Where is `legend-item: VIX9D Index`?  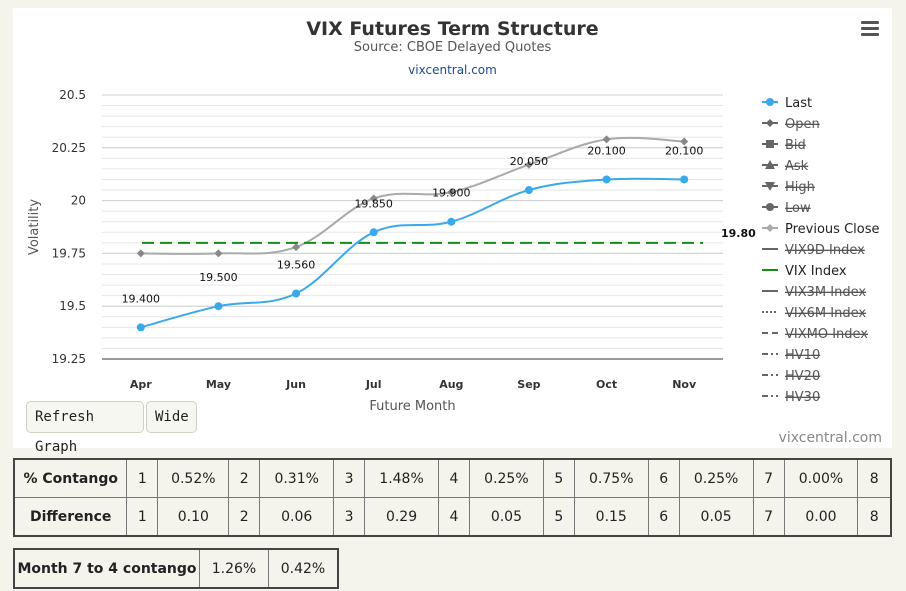 legend-item: VIX9D Index is located at coordinates (825, 250).